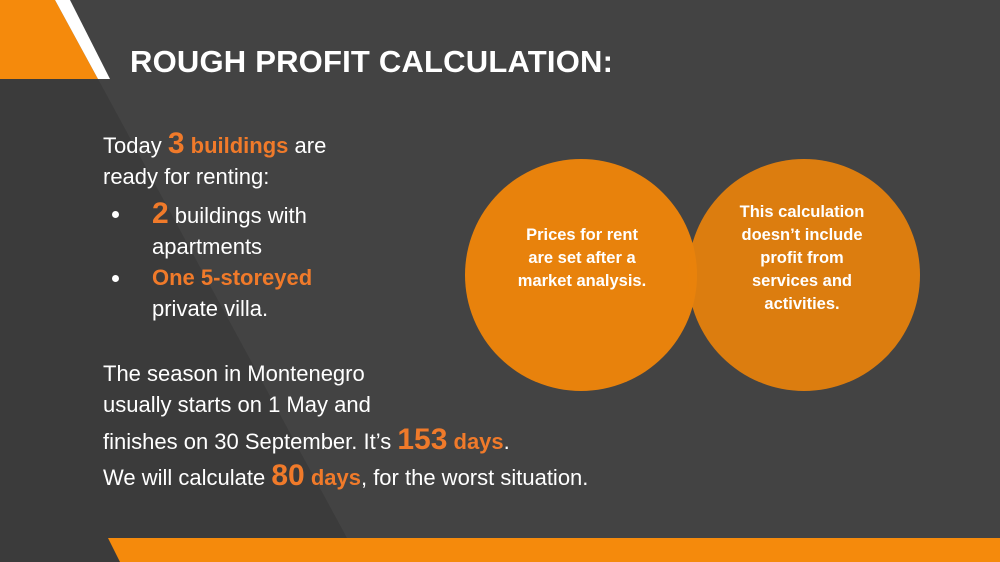 This screenshot has height=562, width=1000. I want to click on buildings-count: 3, so click(176, 143).